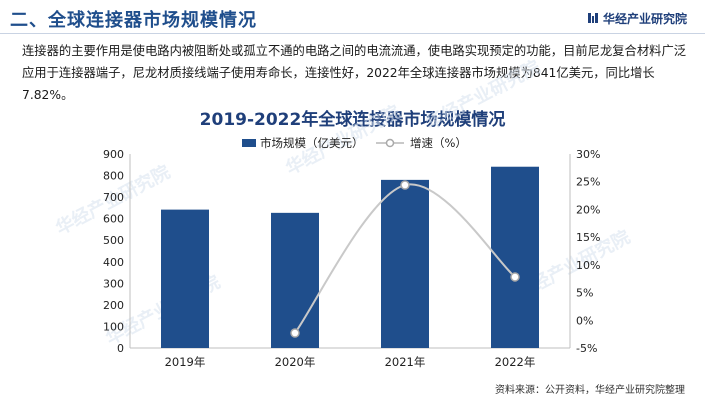 Image resolution: width=705 pixels, height=400 pixels. What do you see at coordinates (113, 240) in the screenshot?
I see `y-left-tick-label: 500` at bounding box center [113, 240].